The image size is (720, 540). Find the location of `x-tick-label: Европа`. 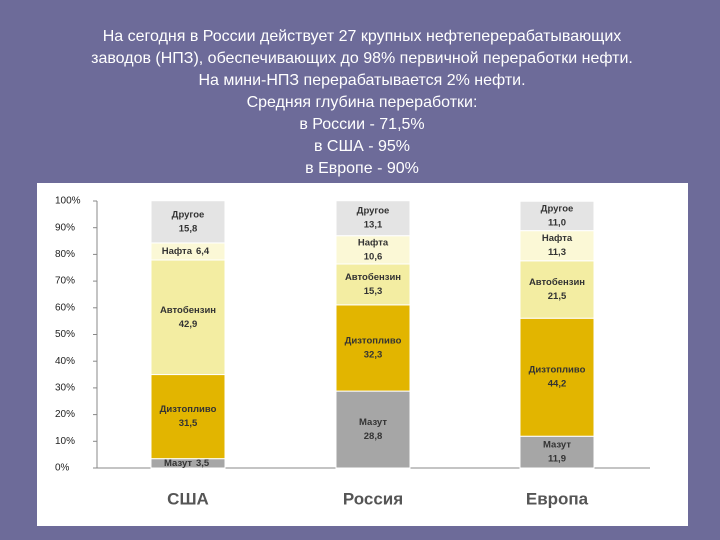

x-tick-label: Европа is located at coordinates (557, 498).